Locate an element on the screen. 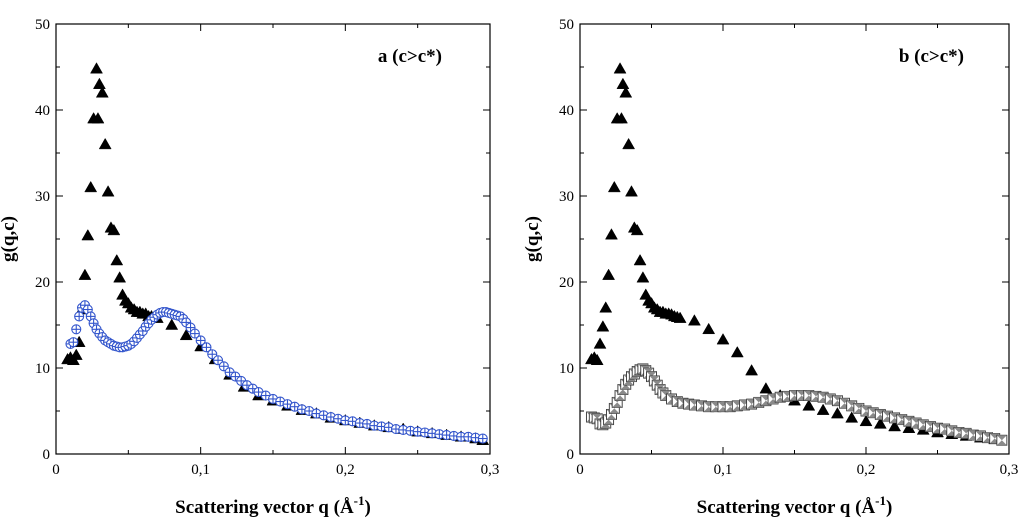 This screenshot has width=1023, height=524. data-point-hourglass-square is located at coordinates (1002, 440).